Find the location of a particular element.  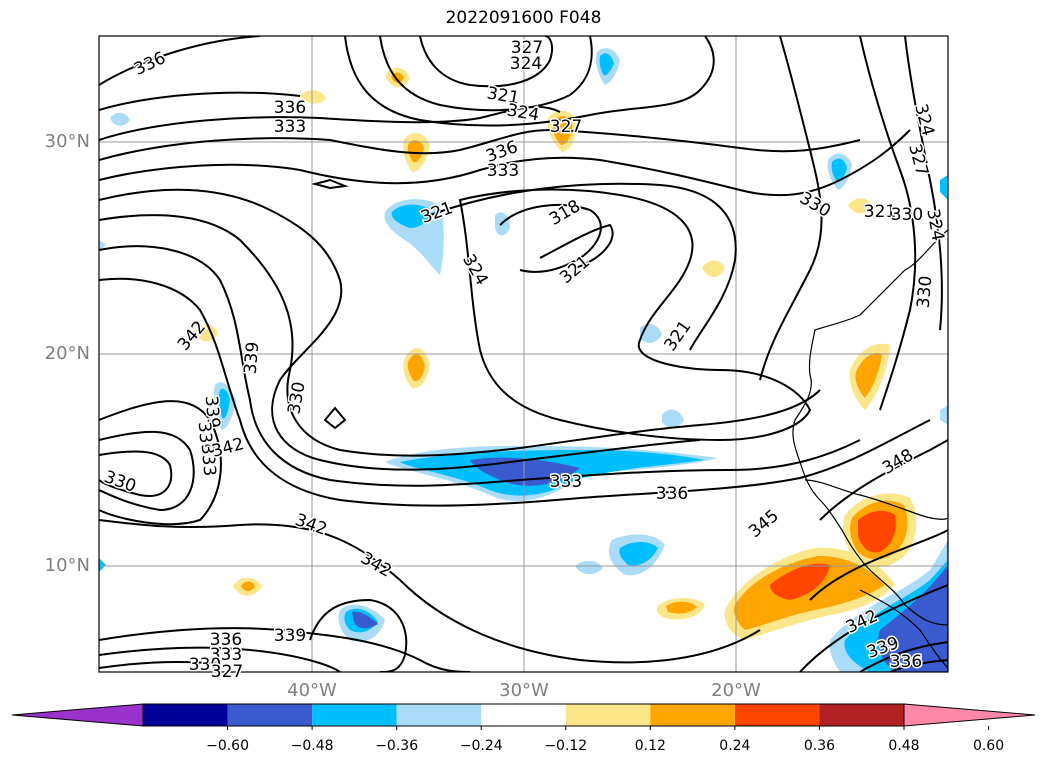

colorbar-tick-label: 0.60 is located at coordinates (988, 746).